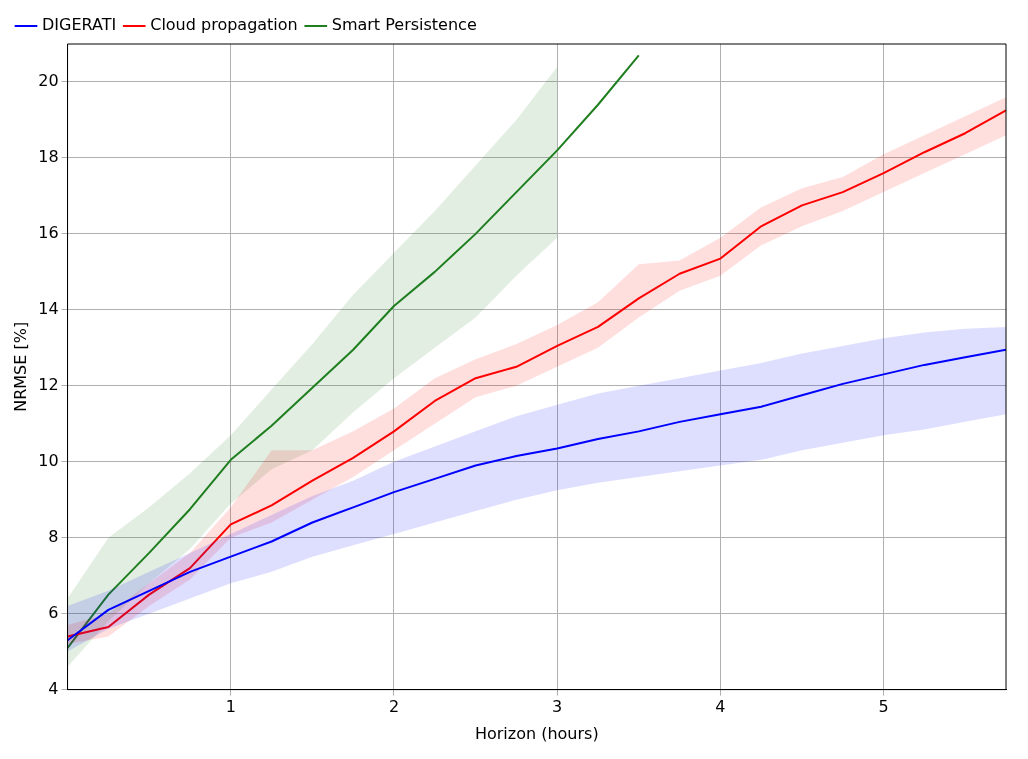 The height and width of the screenshot is (759, 1028). What do you see at coordinates (48, 384) in the screenshot?
I see `y-tick-label: 12` at bounding box center [48, 384].